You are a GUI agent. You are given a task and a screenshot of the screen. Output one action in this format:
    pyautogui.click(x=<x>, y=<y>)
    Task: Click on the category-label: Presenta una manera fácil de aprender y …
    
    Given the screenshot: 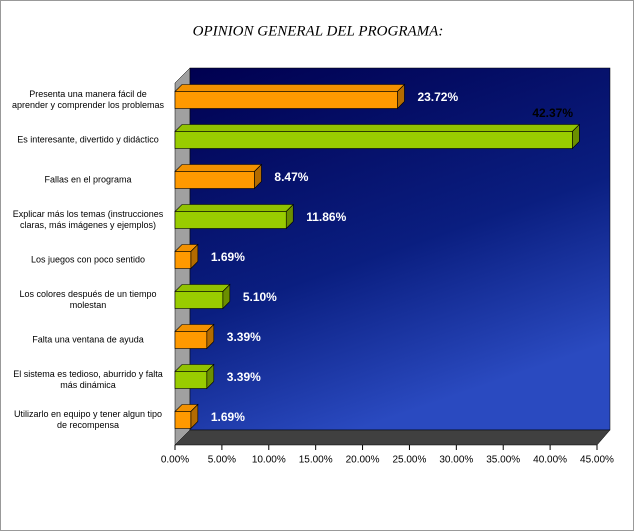 What is the action you would take?
    pyautogui.click(x=88, y=99)
    